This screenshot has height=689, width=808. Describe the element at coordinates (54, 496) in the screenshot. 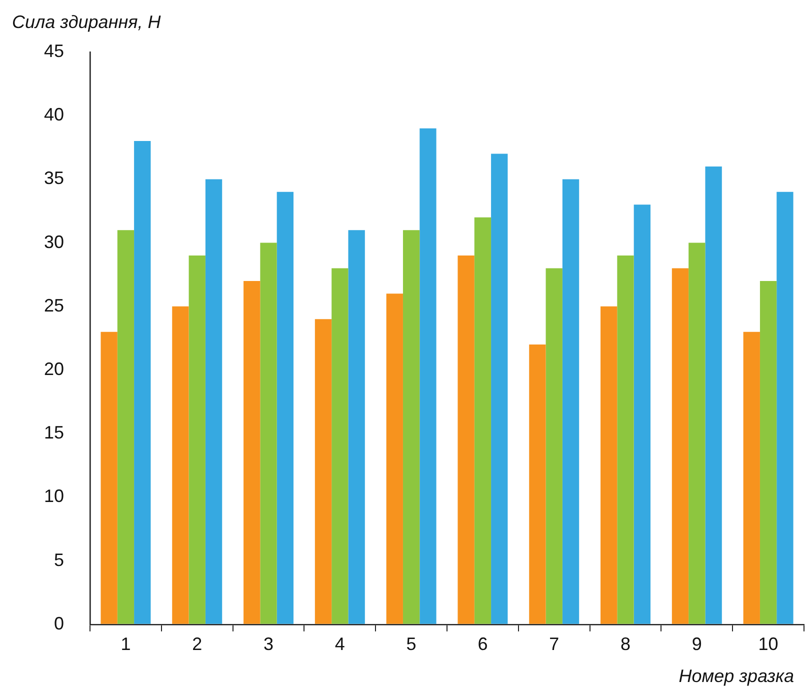

I see `y-tick-label: 10` at that location.